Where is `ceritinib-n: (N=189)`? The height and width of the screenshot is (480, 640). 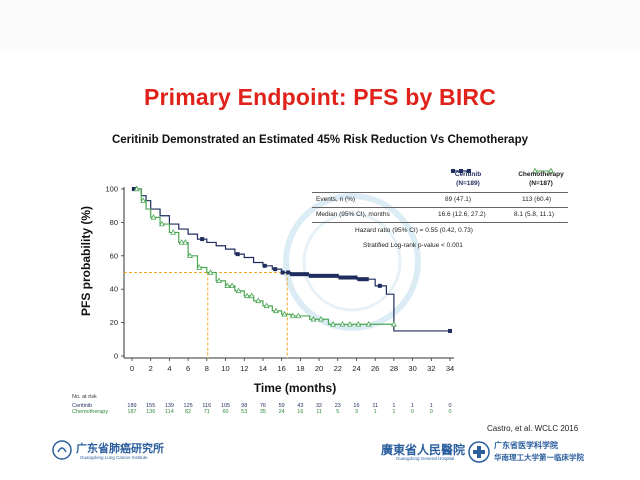
ceritinib-n: (N=189) is located at coordinates (468, 183).